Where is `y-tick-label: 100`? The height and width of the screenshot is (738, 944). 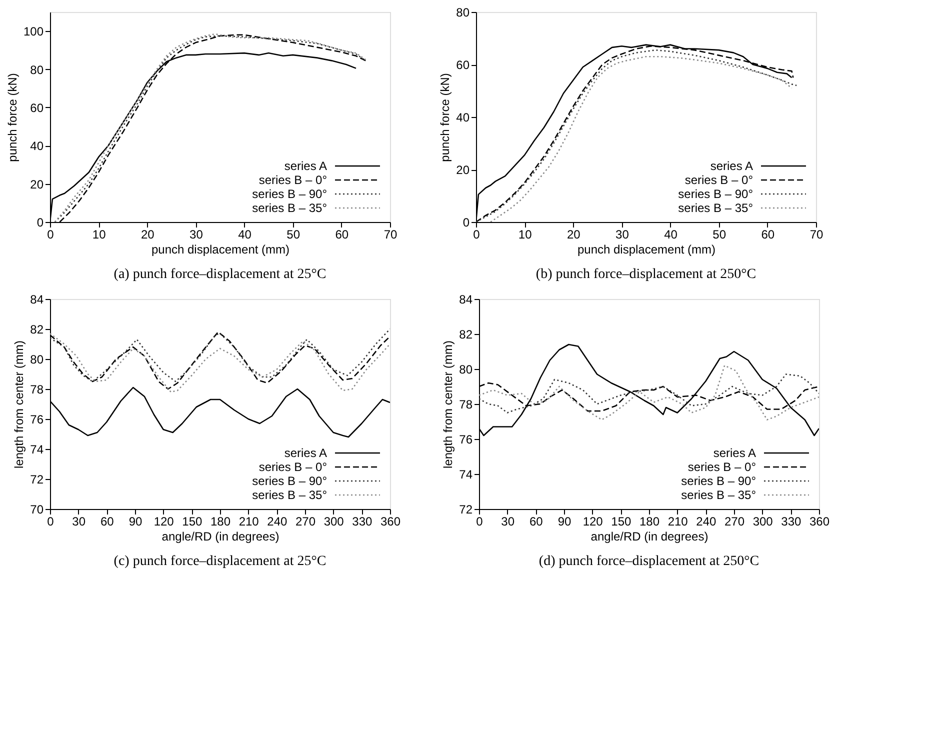 y-tick-label: 100 is located at coordinates (33, 31).